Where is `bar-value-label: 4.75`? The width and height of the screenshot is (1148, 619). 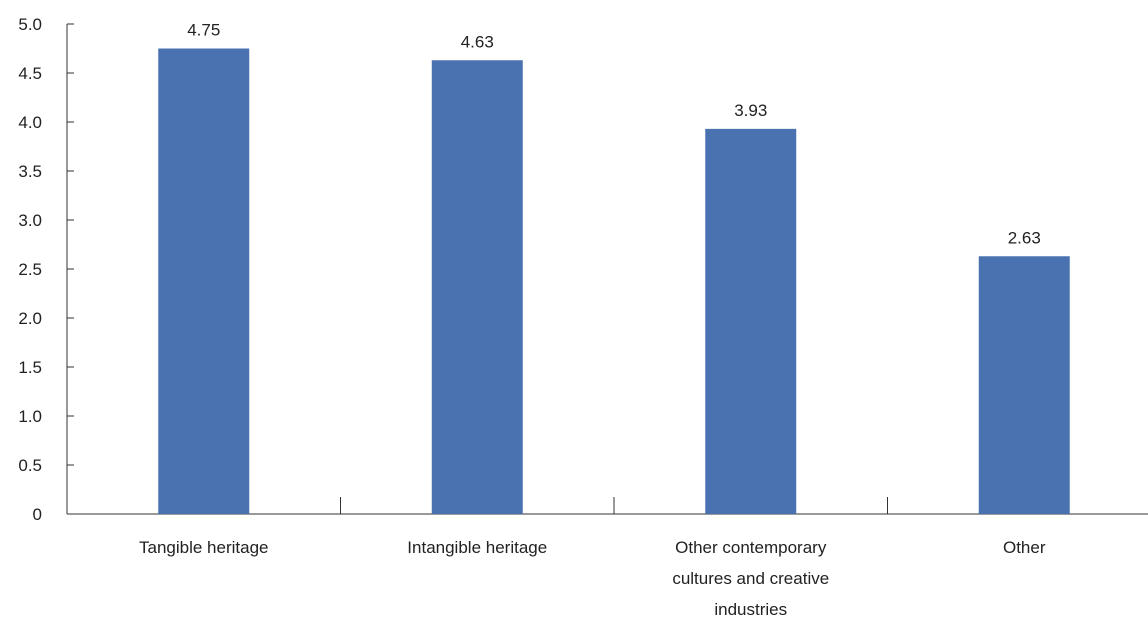 bar-value-label: 4.75 is located at coordinates (203, 30).